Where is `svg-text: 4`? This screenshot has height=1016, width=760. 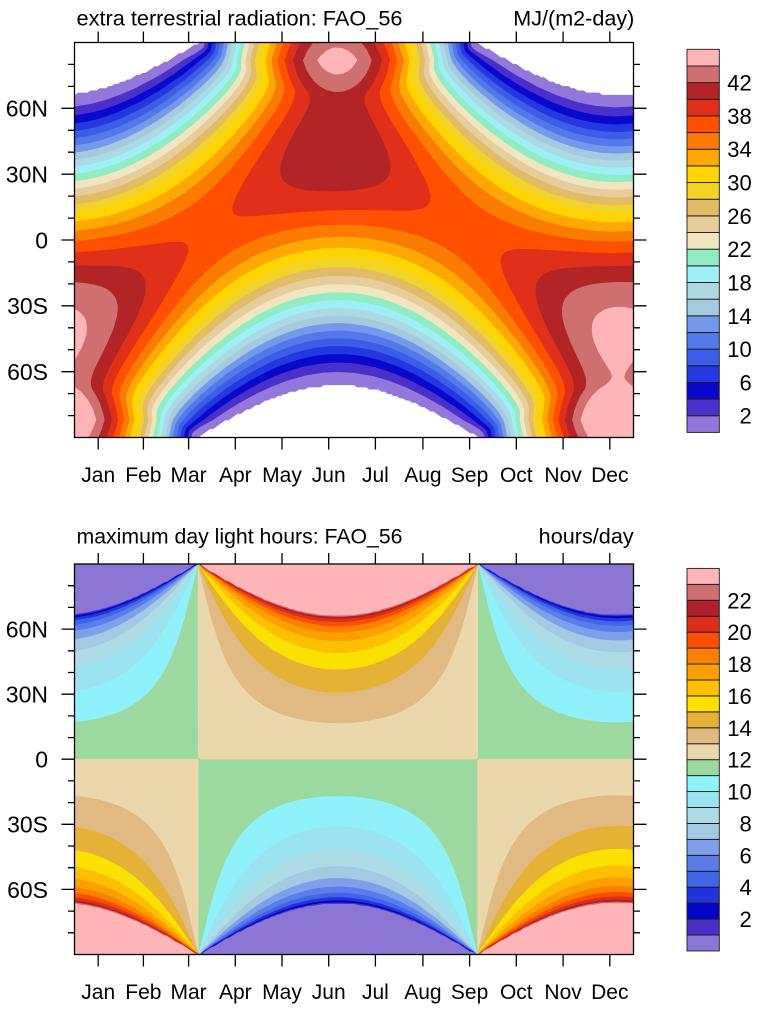 svg-text: 4 is located at coordinates (745, 887).